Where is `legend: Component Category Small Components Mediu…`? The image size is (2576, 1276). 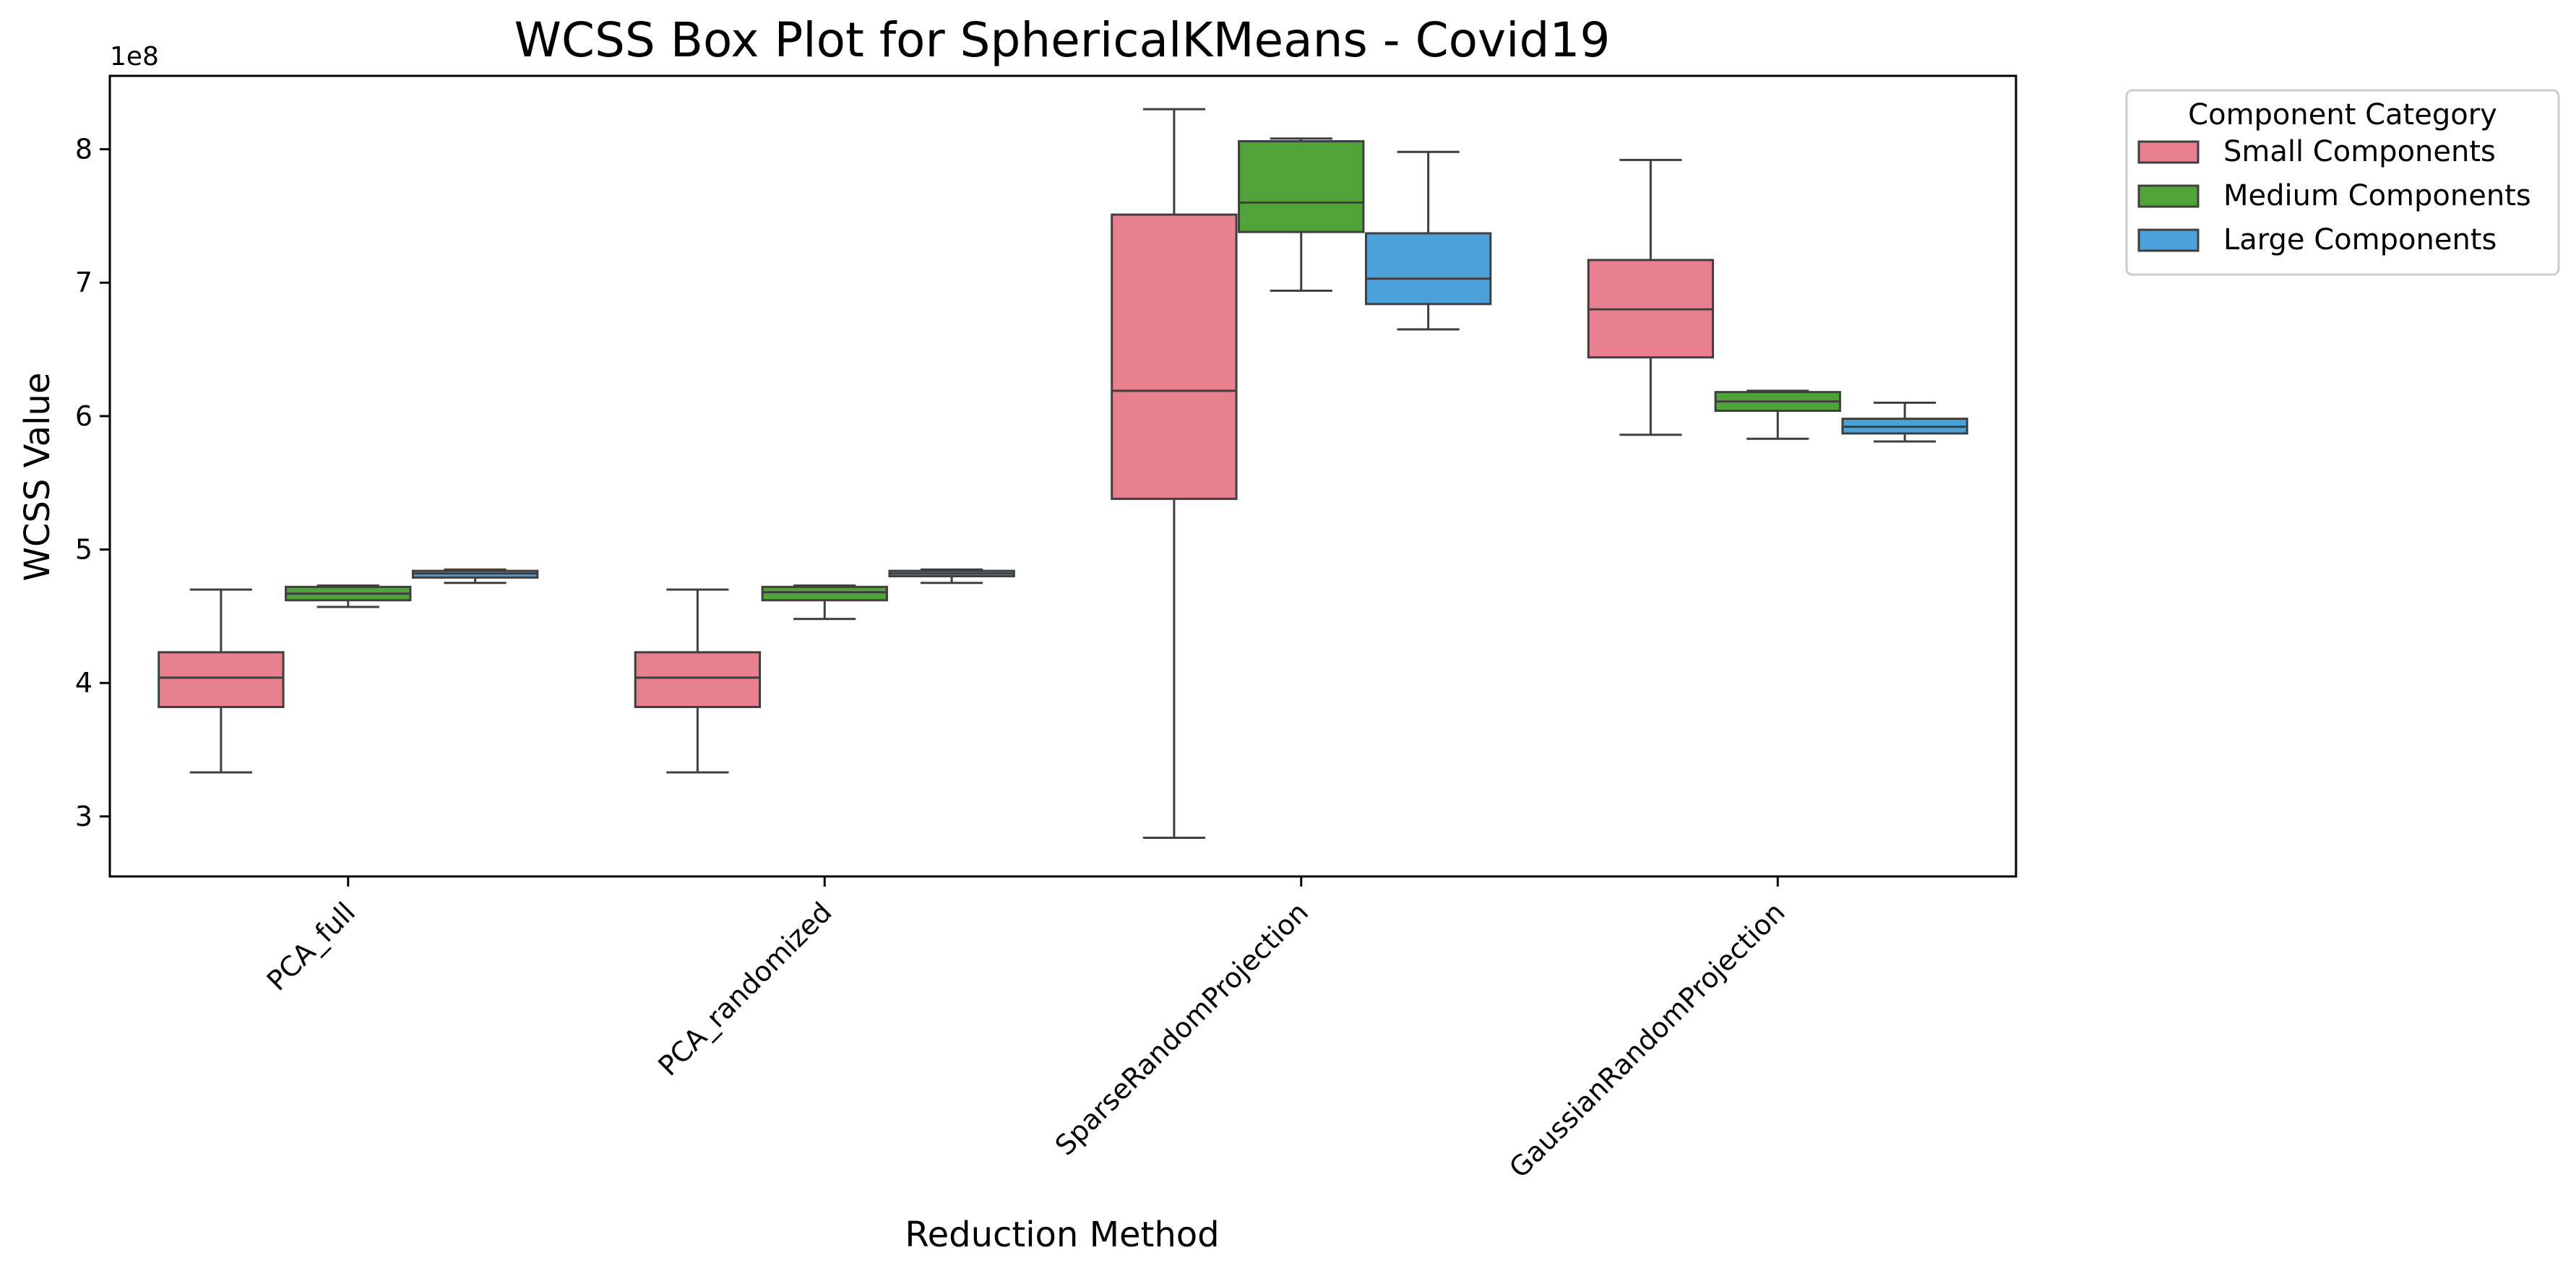
legend: Component Category Small Components Mediu… is located at coordinates (2342, 182).